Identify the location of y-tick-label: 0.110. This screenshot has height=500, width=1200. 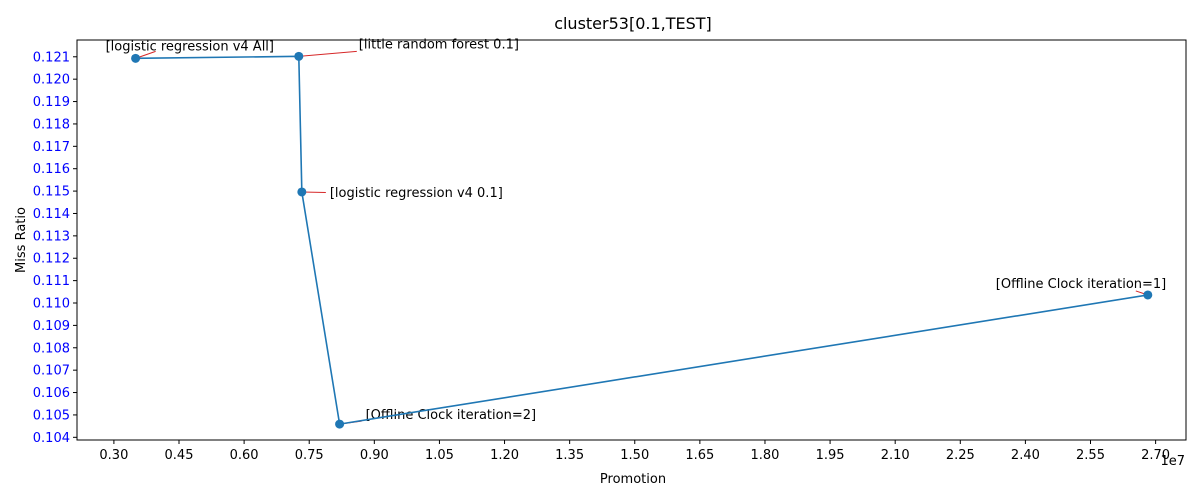
(51, 304).